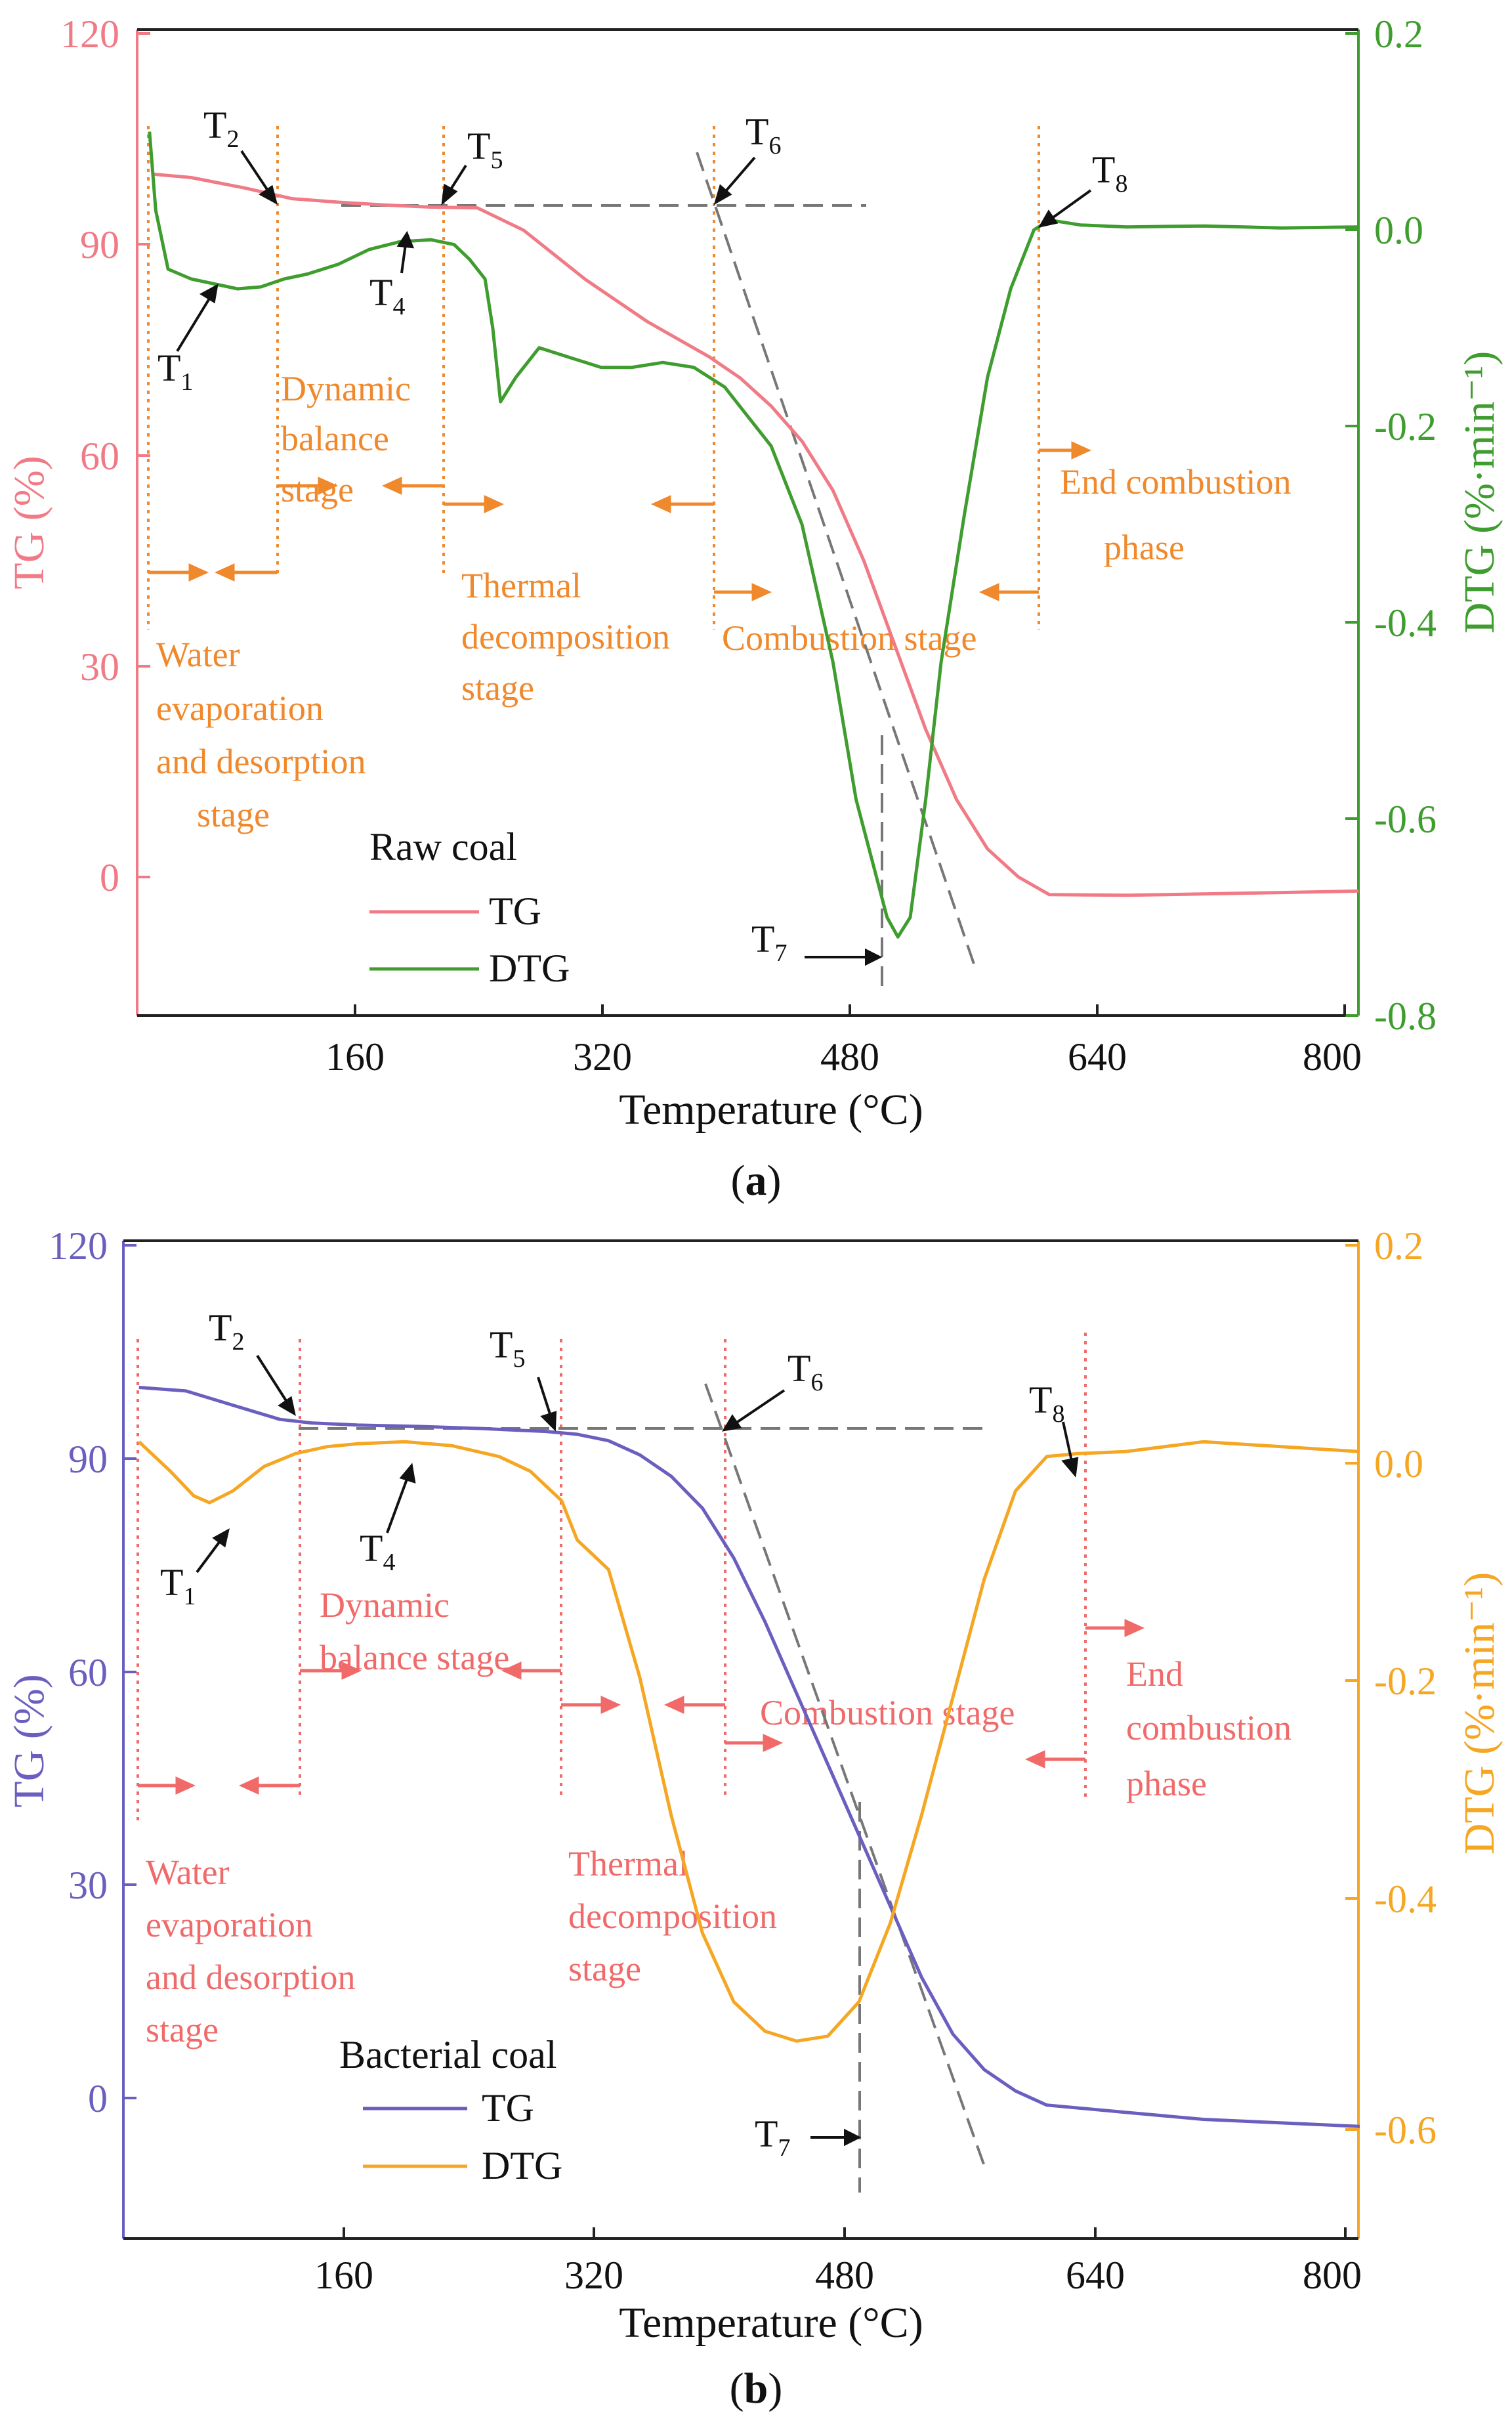 The width and height of the screenshot is (1512, 2421). I want to click on right-tick-label: -0.4, so click(1405, 1899).